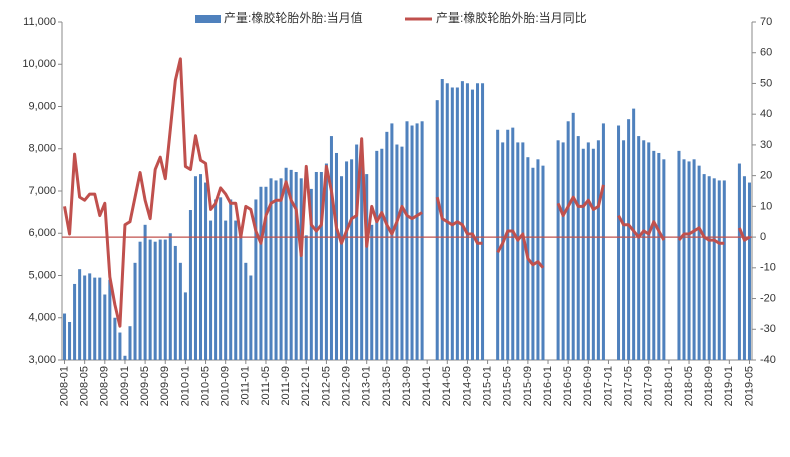 Image resolution: width=790 pixels, height=457 pixels. I want to click on x-tick-label: 2011-09, so click(286, 386).